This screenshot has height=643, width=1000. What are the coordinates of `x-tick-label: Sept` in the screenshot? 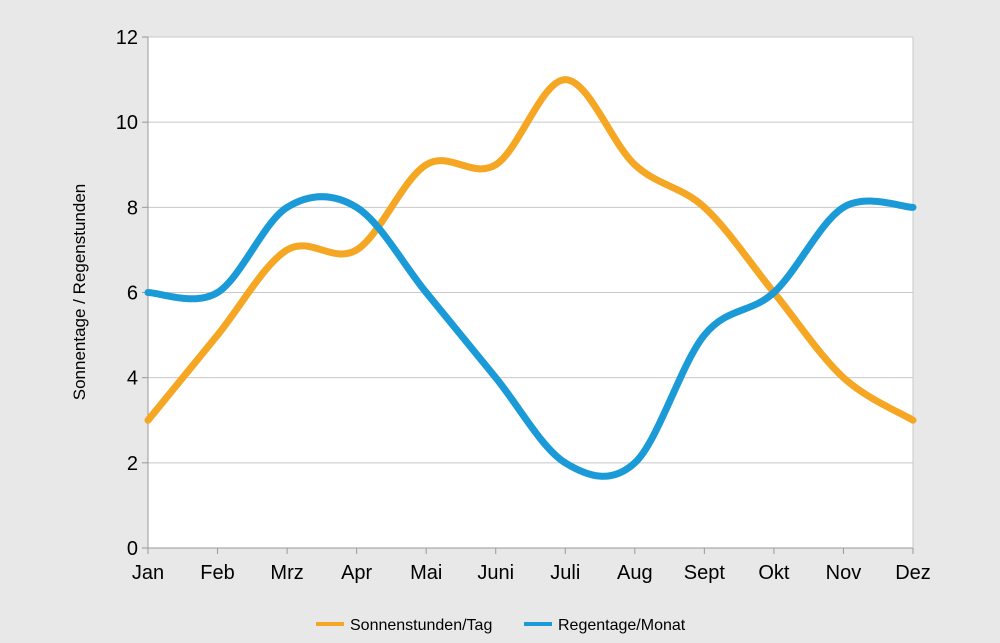 It's located at (705, 573).